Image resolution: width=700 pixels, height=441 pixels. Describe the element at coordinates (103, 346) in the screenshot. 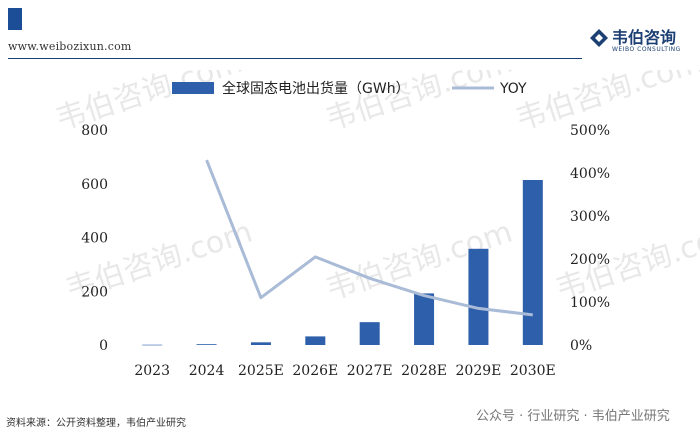

I see `y-left-tick-label: 0` at that location.